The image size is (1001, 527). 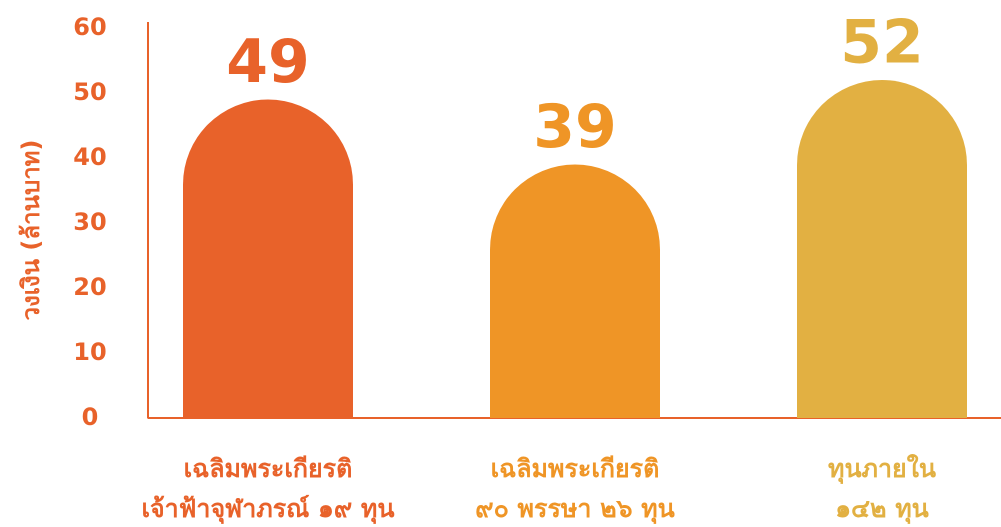 What do you see at coordinates (574, 509) in the screenshot?
I see `x-tick-label: ๙๐ พรรษา ๒๖ ทุน` at bounding box center [574, 509].